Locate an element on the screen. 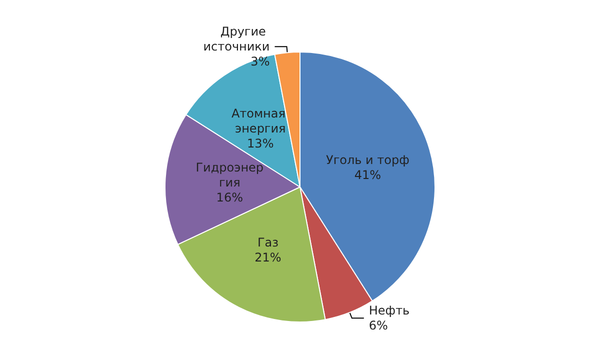  data-label: 6% is located at coordinates (378, 325).